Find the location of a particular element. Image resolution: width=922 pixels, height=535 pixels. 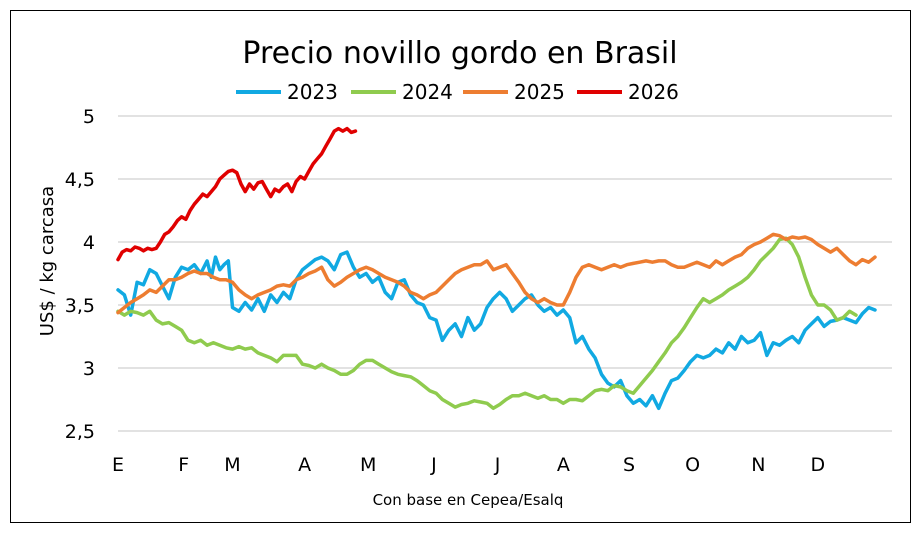

x-tick-label: D is located at coordinates (817, 465).